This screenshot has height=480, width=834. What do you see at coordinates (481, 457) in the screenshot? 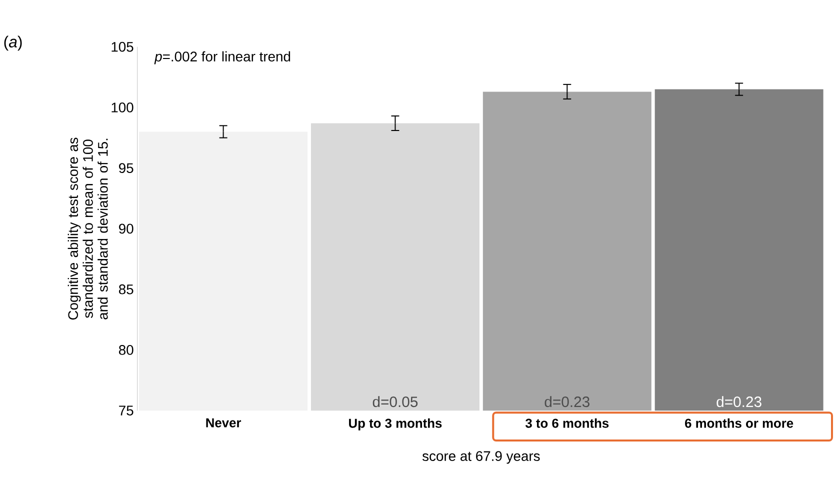
I see `x-axis-title: score at 67.9 years` at bounding box center [481, 457].